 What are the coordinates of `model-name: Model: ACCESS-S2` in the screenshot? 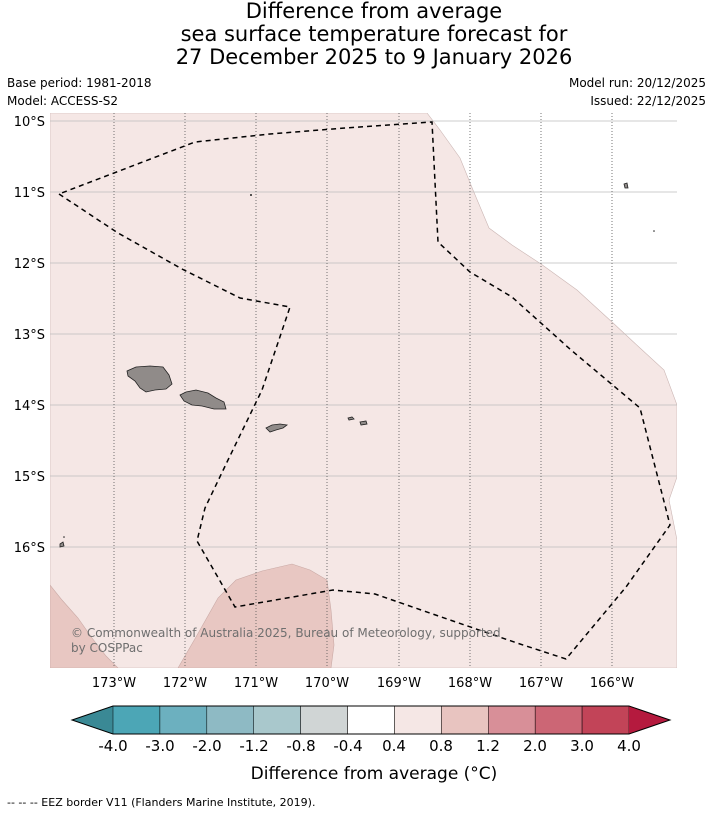 It's located at (63, 101).